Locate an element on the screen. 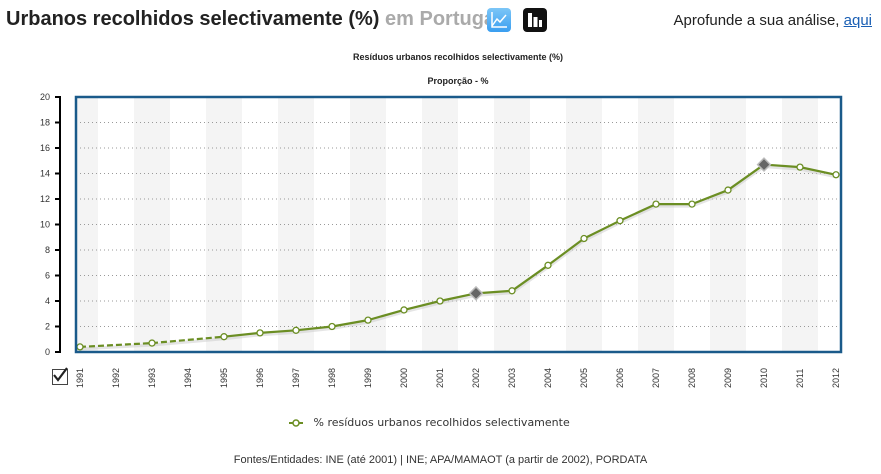 The image size is (881, 474). y-tick-label: 18 is located at coordinates (45, 123).